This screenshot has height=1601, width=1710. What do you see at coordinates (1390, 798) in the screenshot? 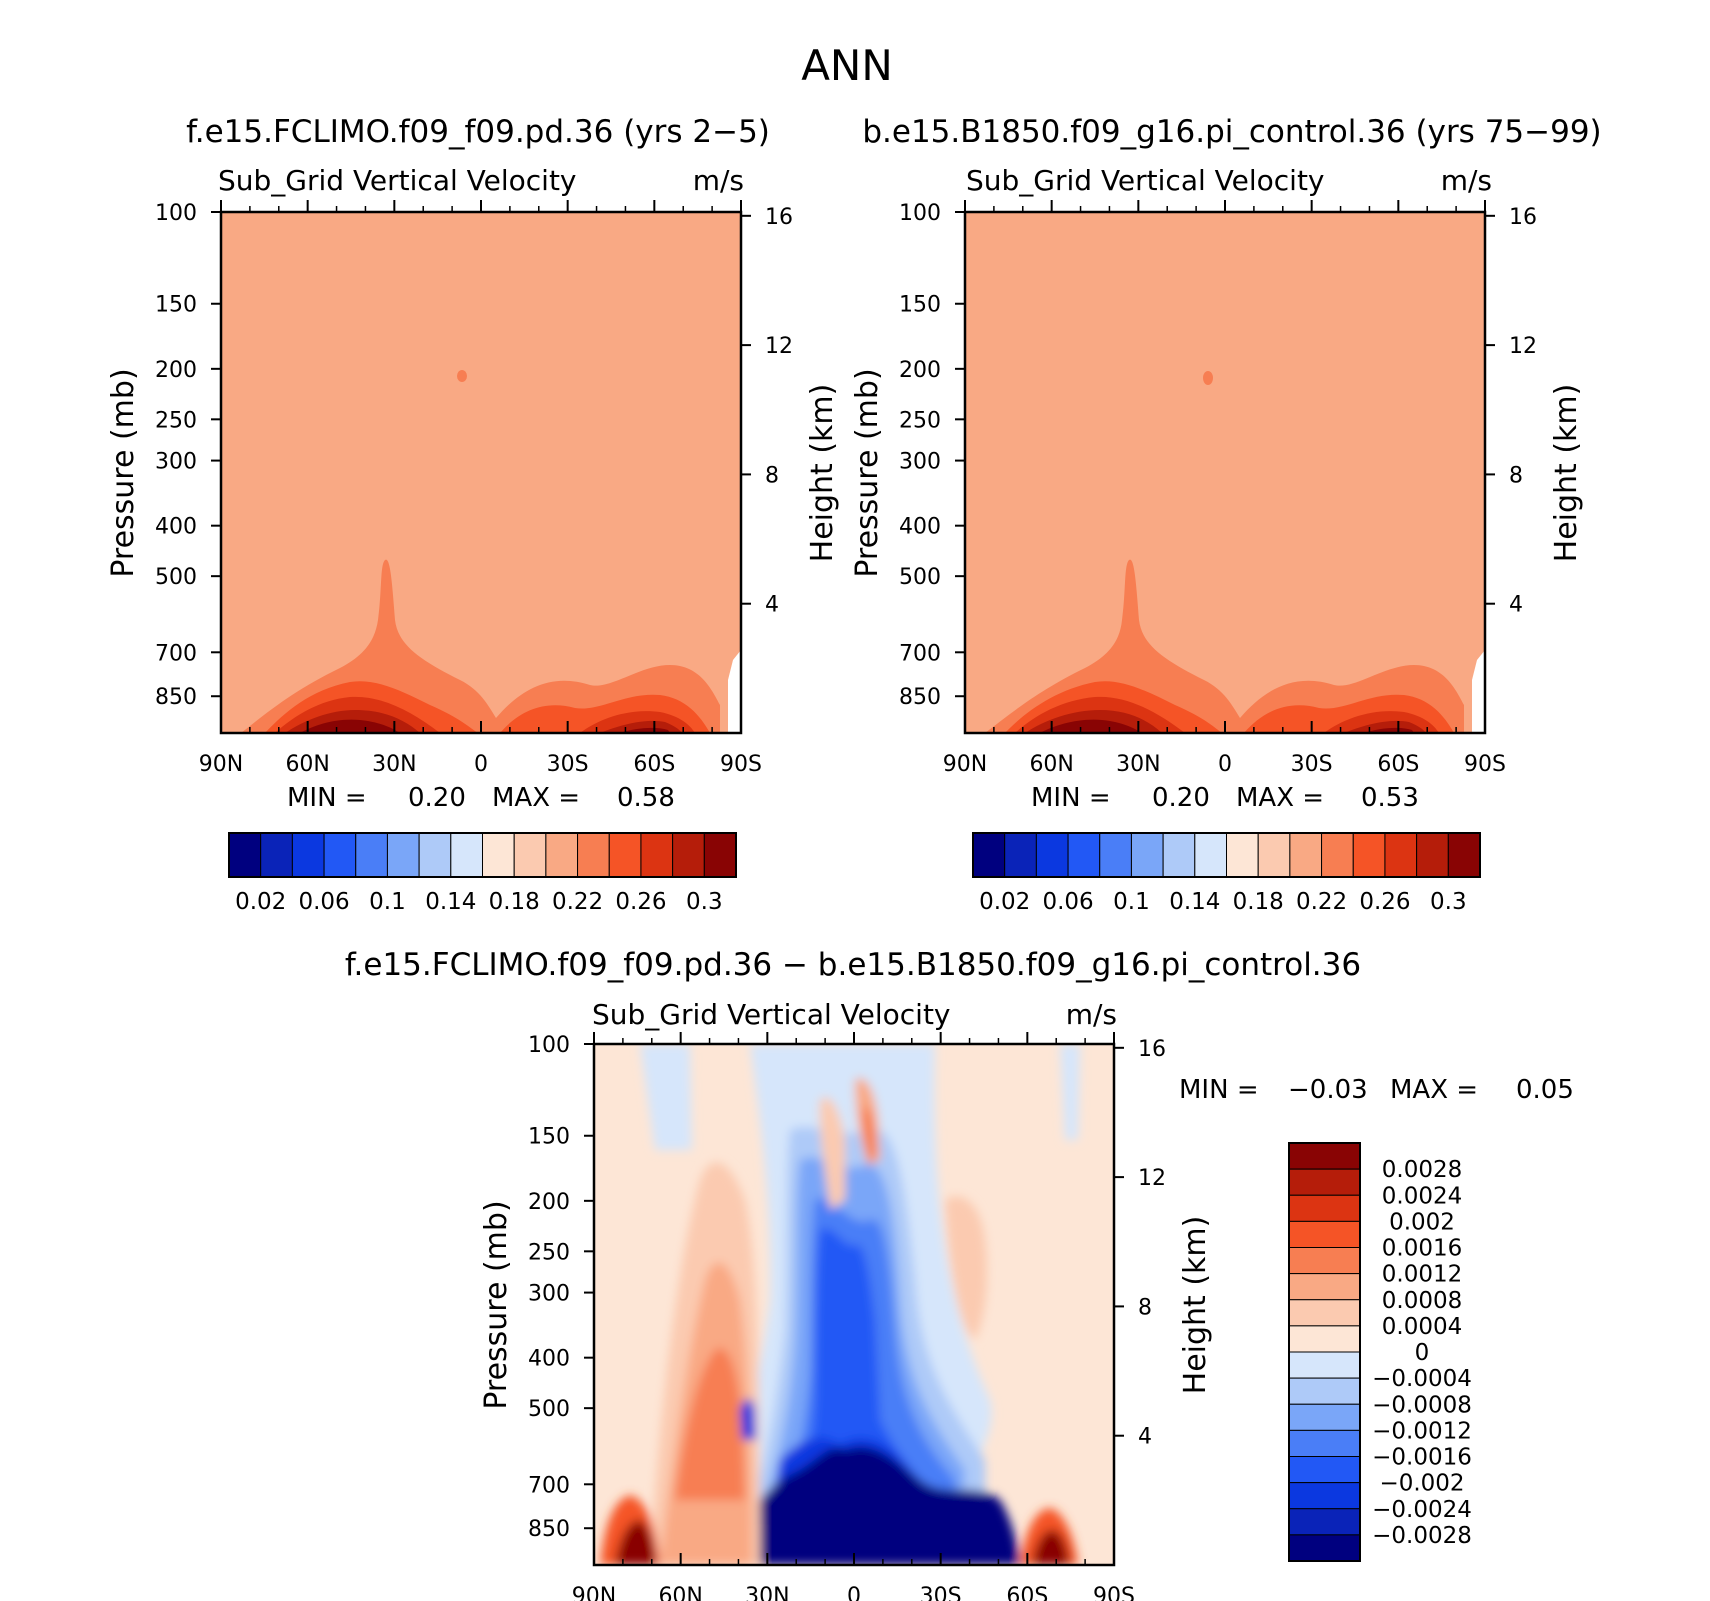
I see `max-value: 0.53` at bounding box center [1390, 798].